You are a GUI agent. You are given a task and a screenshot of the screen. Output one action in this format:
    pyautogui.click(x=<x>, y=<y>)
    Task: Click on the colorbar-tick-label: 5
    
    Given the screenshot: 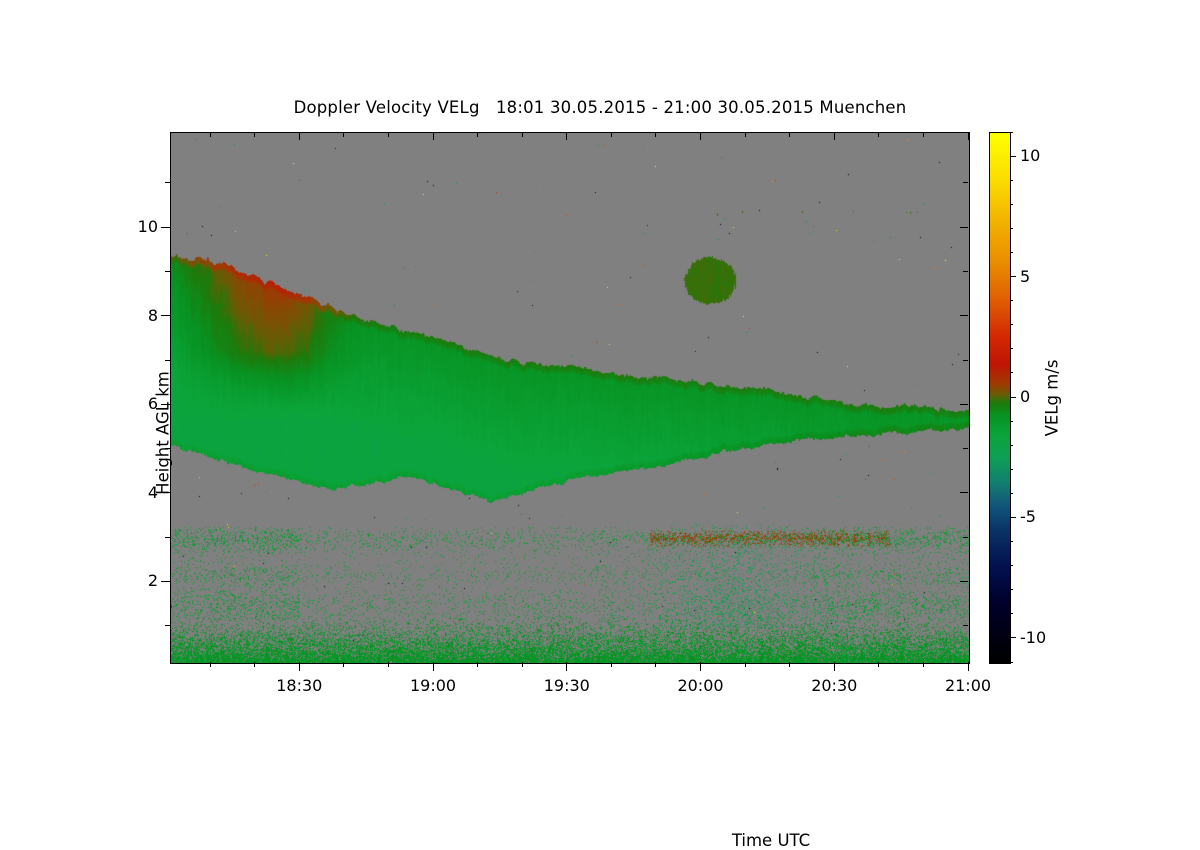 What is the action you would take?
    pyautogui.click(x=1025, y=276)
    